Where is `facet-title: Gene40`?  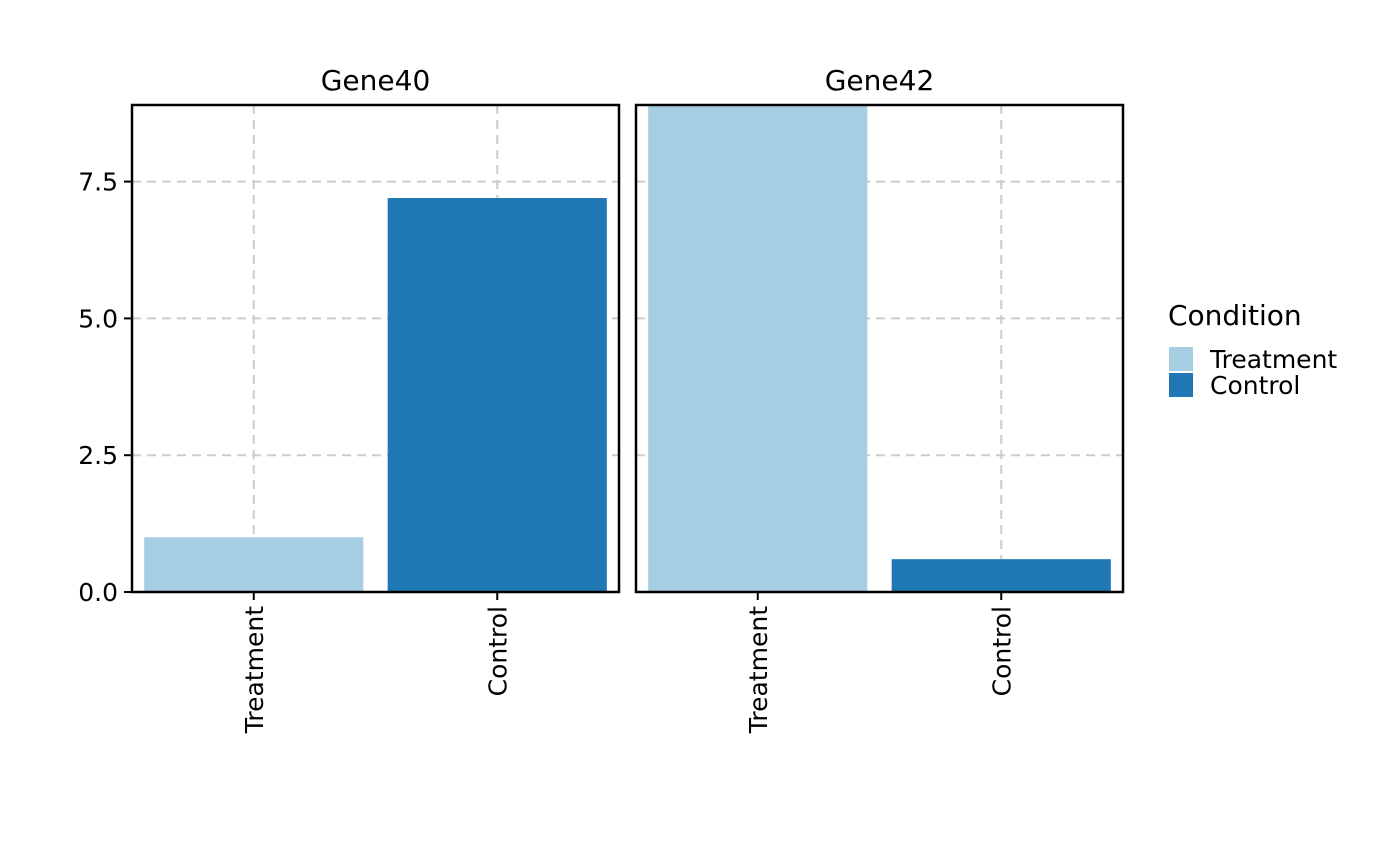
facet-title: Gene40 is located at coordinates (376, 80).